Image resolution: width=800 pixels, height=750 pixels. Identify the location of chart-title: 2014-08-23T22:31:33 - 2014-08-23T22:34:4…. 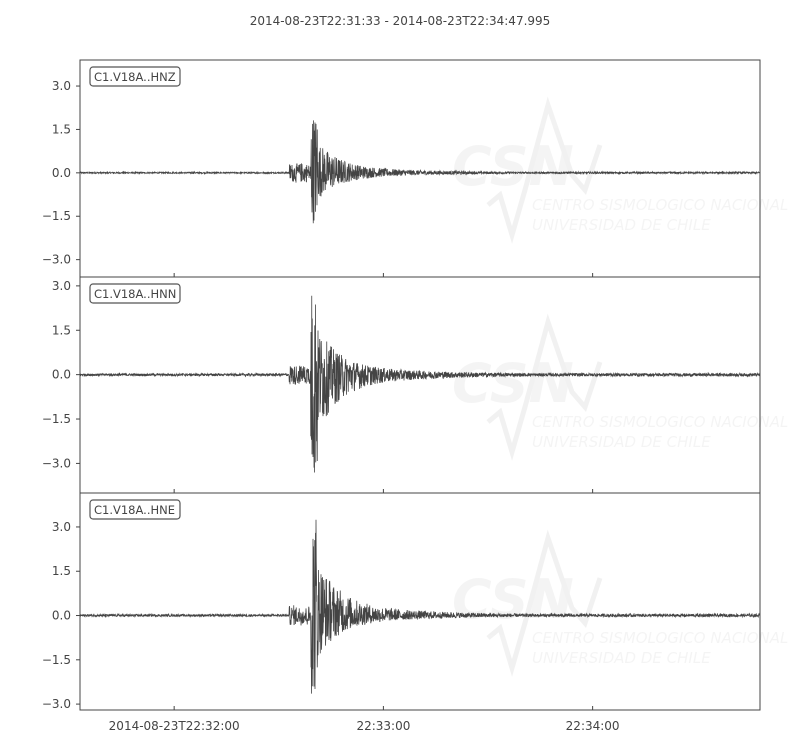
(400, 21).